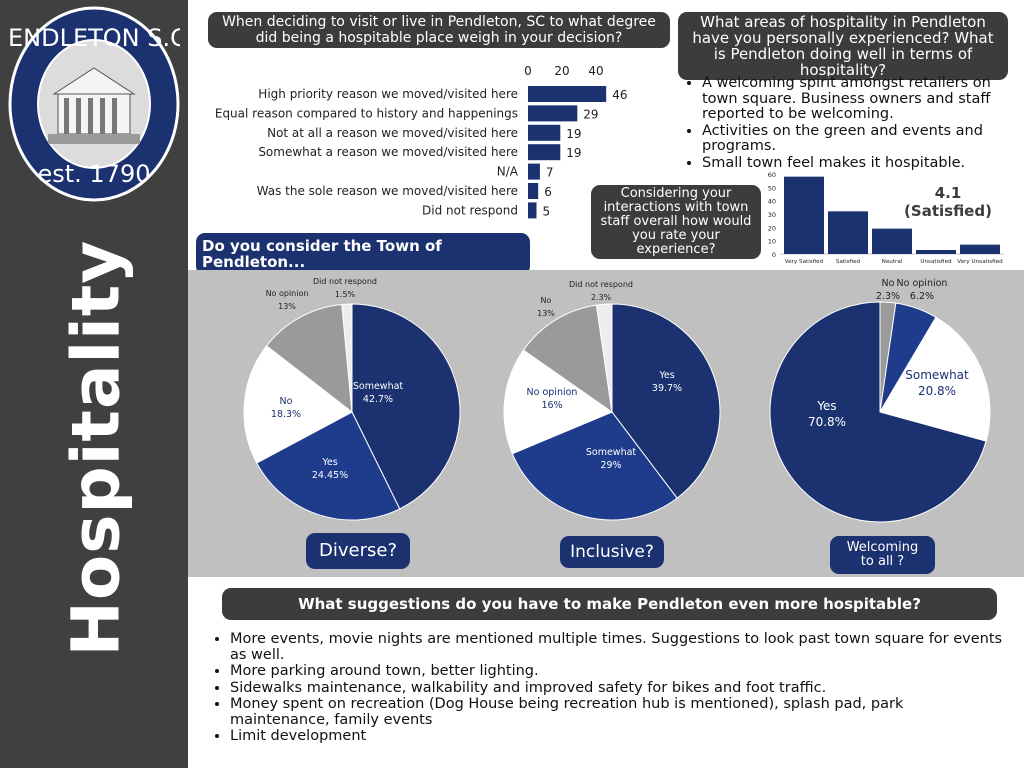 This screenshot has height=768, width=1024. I want to click on pie-slice-percent: 70.8%, so click(827, 422).